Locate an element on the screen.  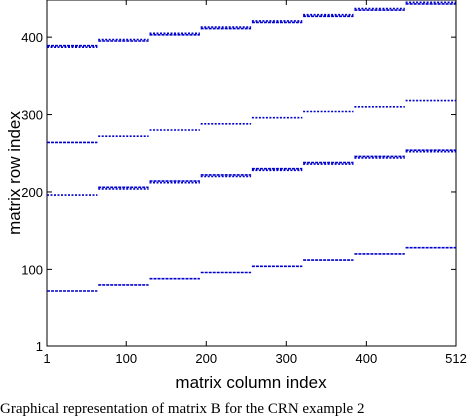
y-tick-label: 200 is located at coordinates (32, 192).